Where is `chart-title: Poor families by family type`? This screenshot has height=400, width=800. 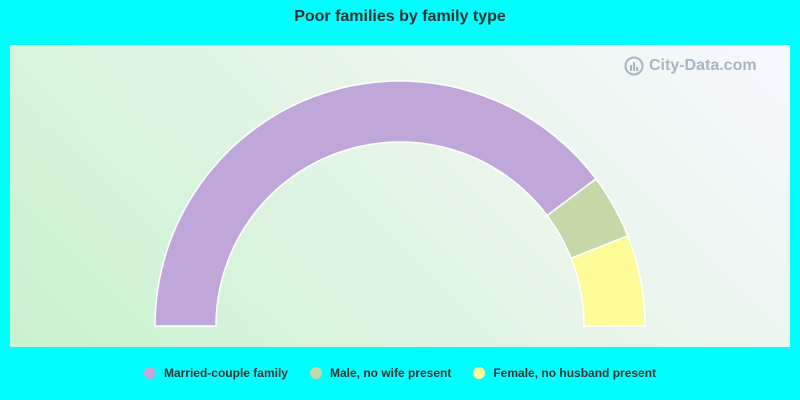 chart-title: Poor families by family type is located at coordinates (400, 16).